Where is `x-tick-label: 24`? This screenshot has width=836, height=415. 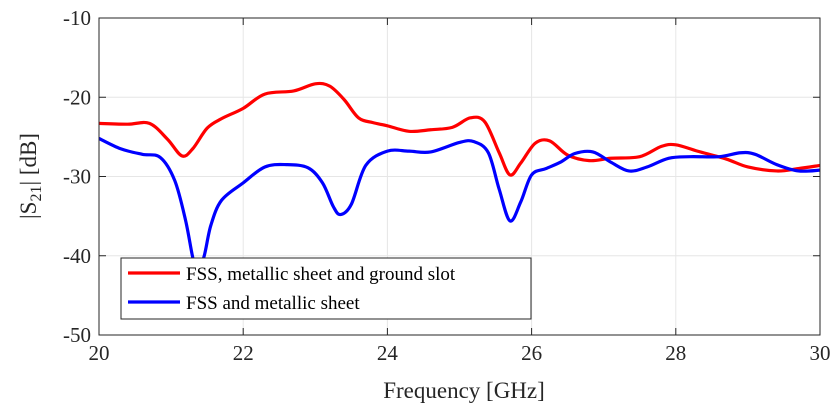
x-tick-label: 24 is located at coordinates (388, 353).